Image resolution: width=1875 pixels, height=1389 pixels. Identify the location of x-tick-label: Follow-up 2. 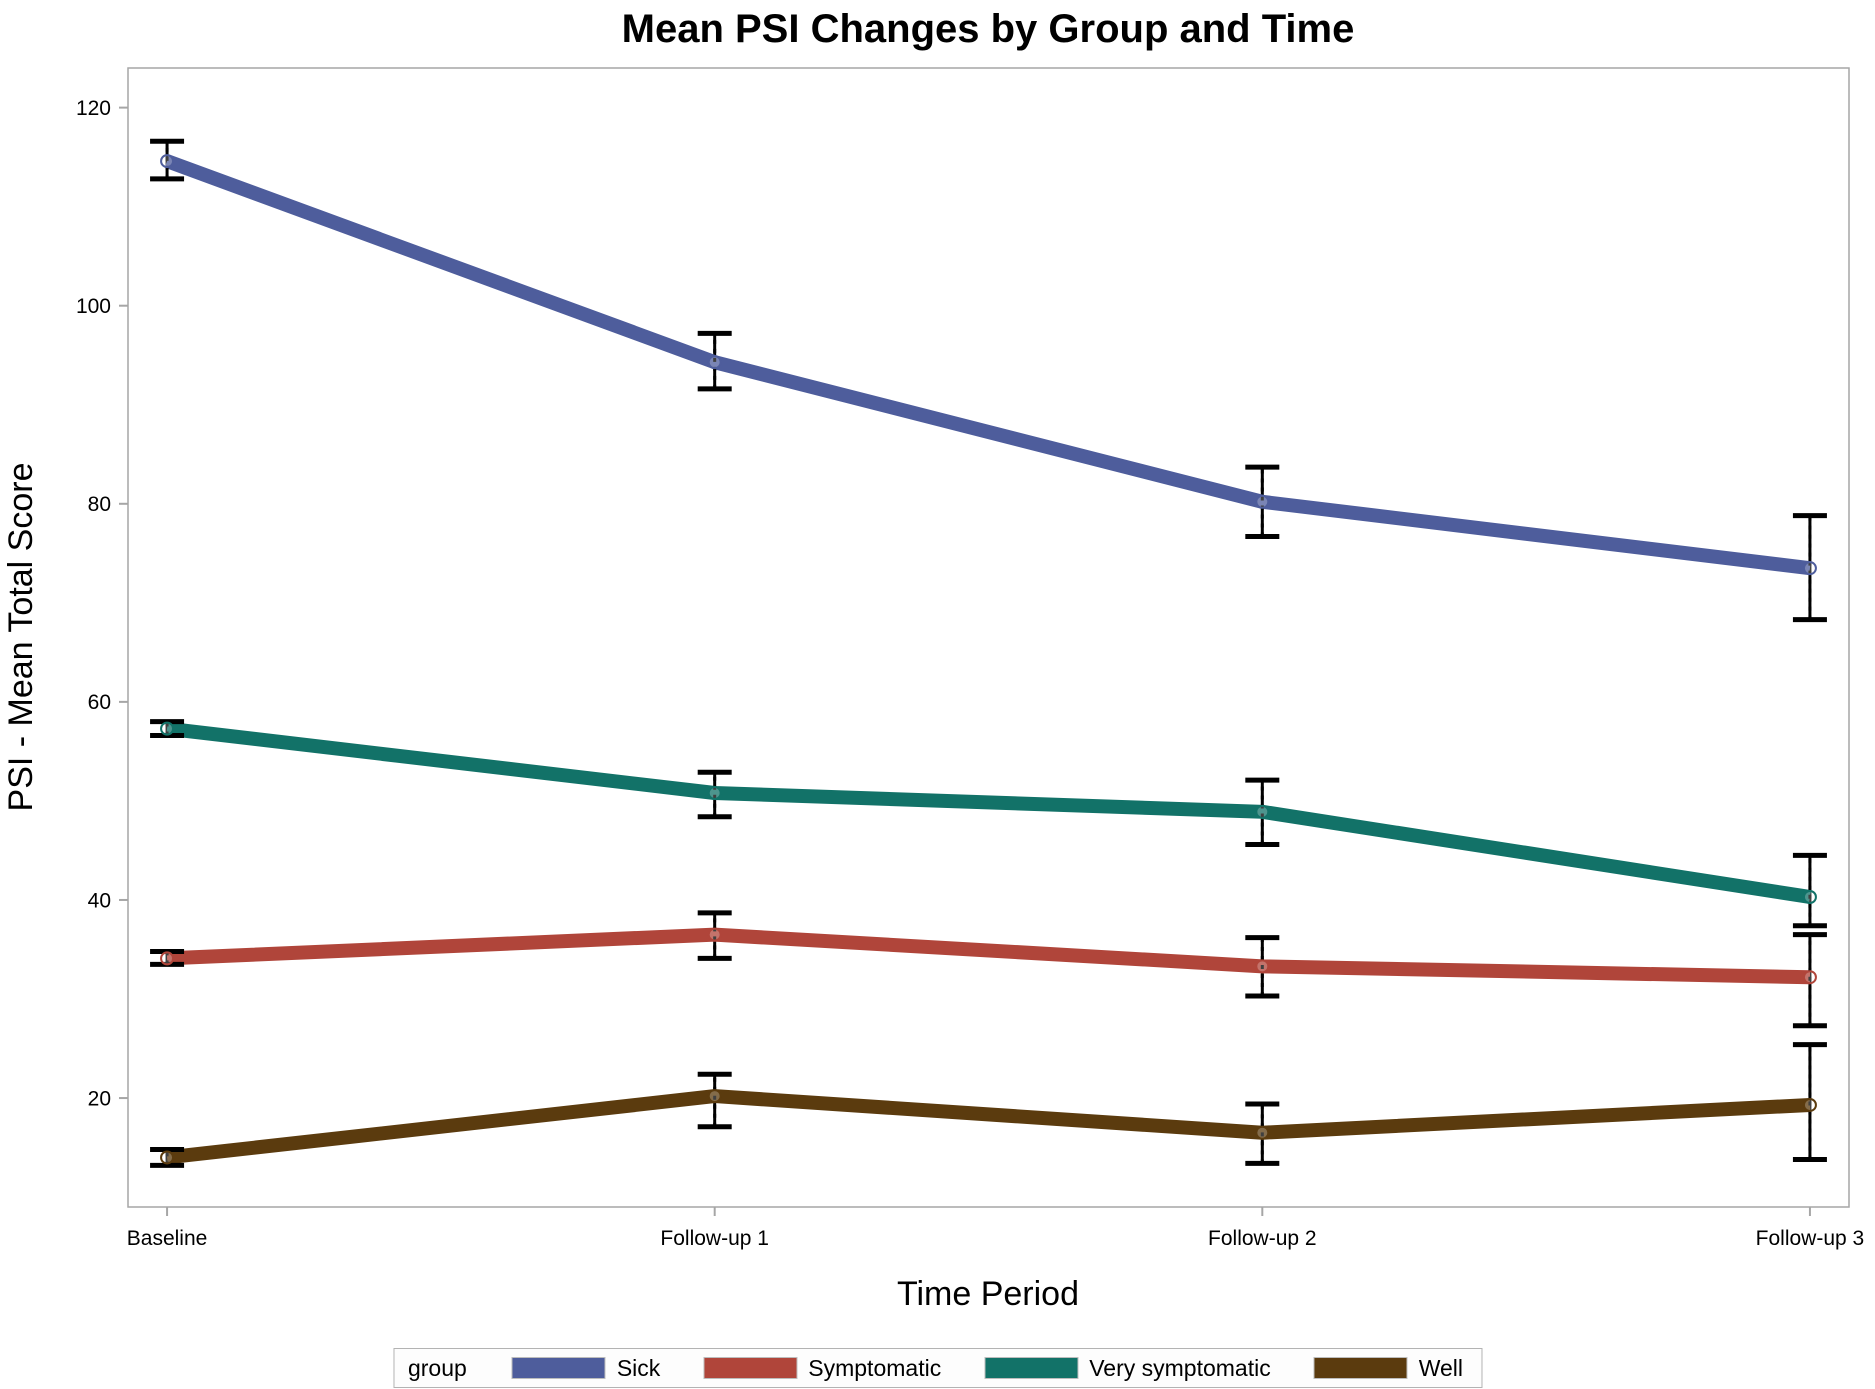
(1262, 1238).